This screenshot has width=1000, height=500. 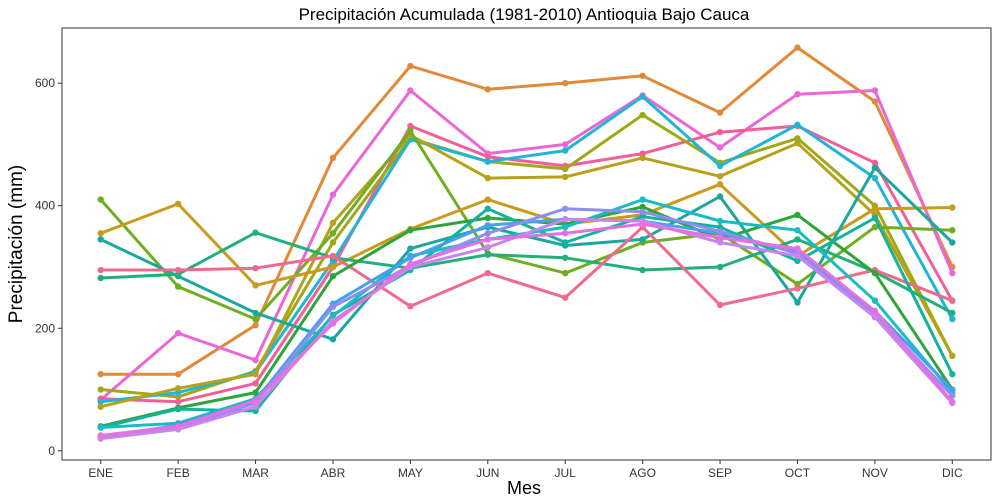 What do you see at coordinates (410, 473) in the screenshot?
I see `x-tick-label: MAY` at bounding box center [410, 473].